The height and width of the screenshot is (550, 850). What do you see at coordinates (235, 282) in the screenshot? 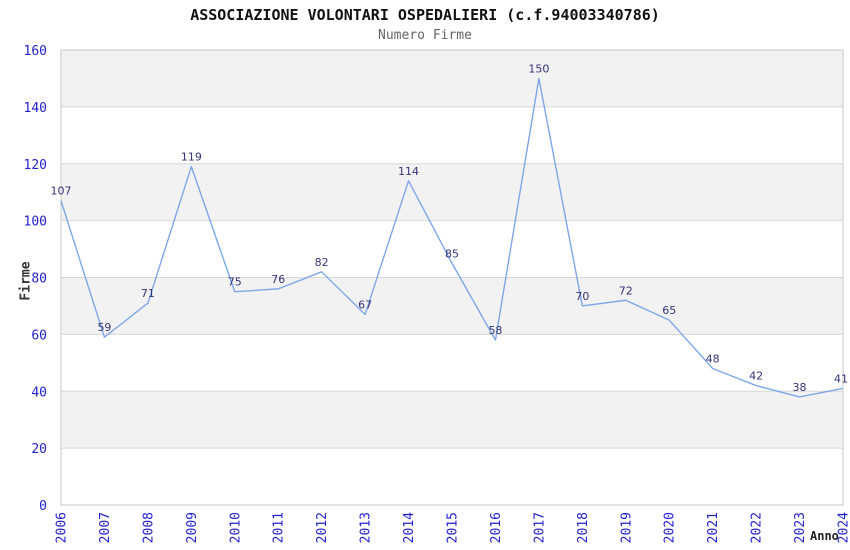
I see `data-point-label: 75` at bounding box center [235, 282].